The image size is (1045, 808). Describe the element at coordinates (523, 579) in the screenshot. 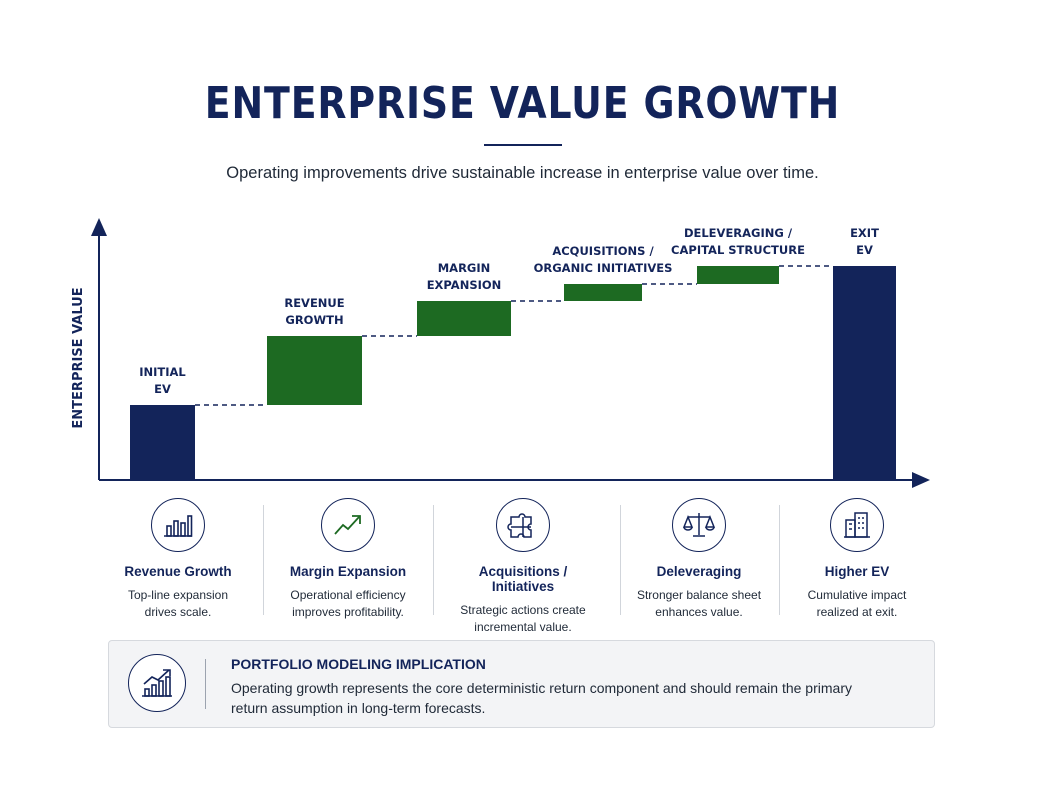

I see `driver-title: Acquisitions / Initiatives` at that location.